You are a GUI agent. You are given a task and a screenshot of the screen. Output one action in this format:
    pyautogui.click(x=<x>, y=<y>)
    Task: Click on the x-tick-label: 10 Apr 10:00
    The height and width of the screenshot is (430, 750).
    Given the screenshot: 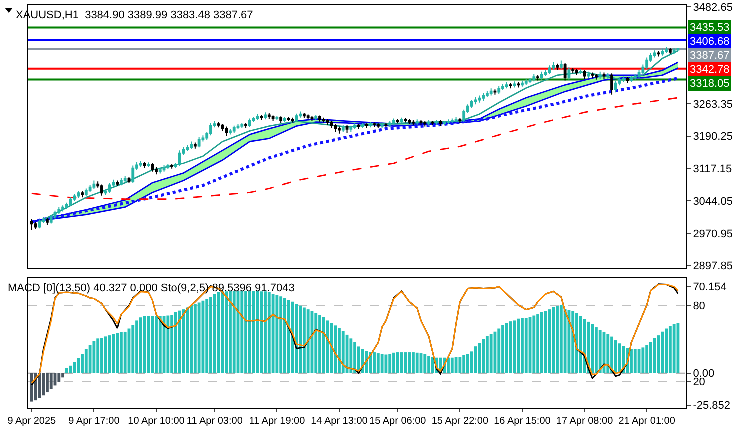 What is the action you would take?
    pyautogui.click(x=157, y=421)
    